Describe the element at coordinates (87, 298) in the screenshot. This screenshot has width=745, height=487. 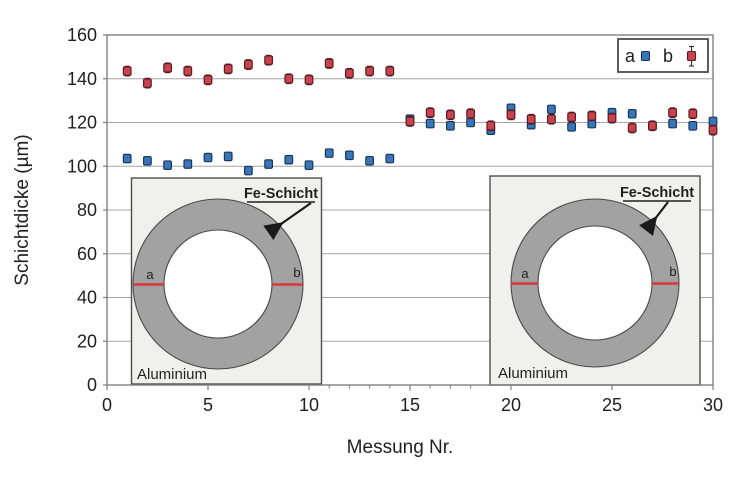
I see `y-tick-label: 40` at that location.